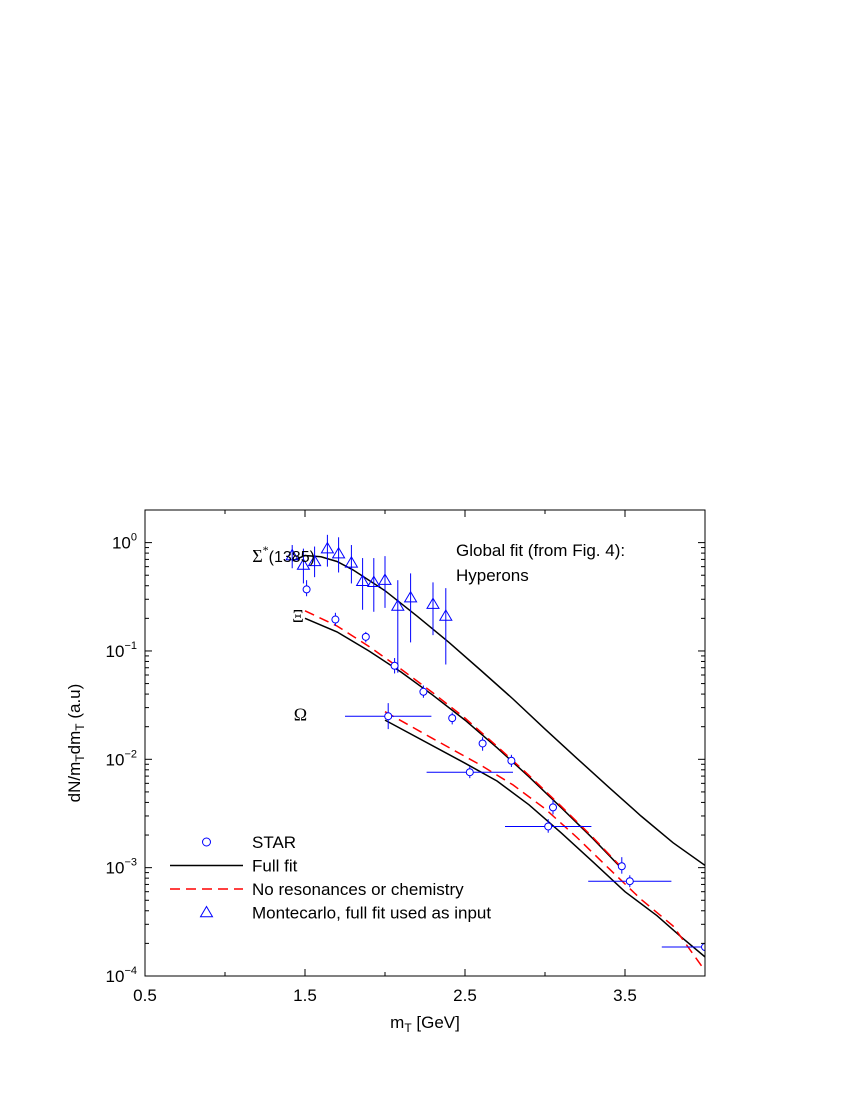 This screenshot has height=1100, width=850. What do you see at coordinates (206, 911) in the screenshot?
I see `legend-triangle-marker` at bounding box center [206, 911].